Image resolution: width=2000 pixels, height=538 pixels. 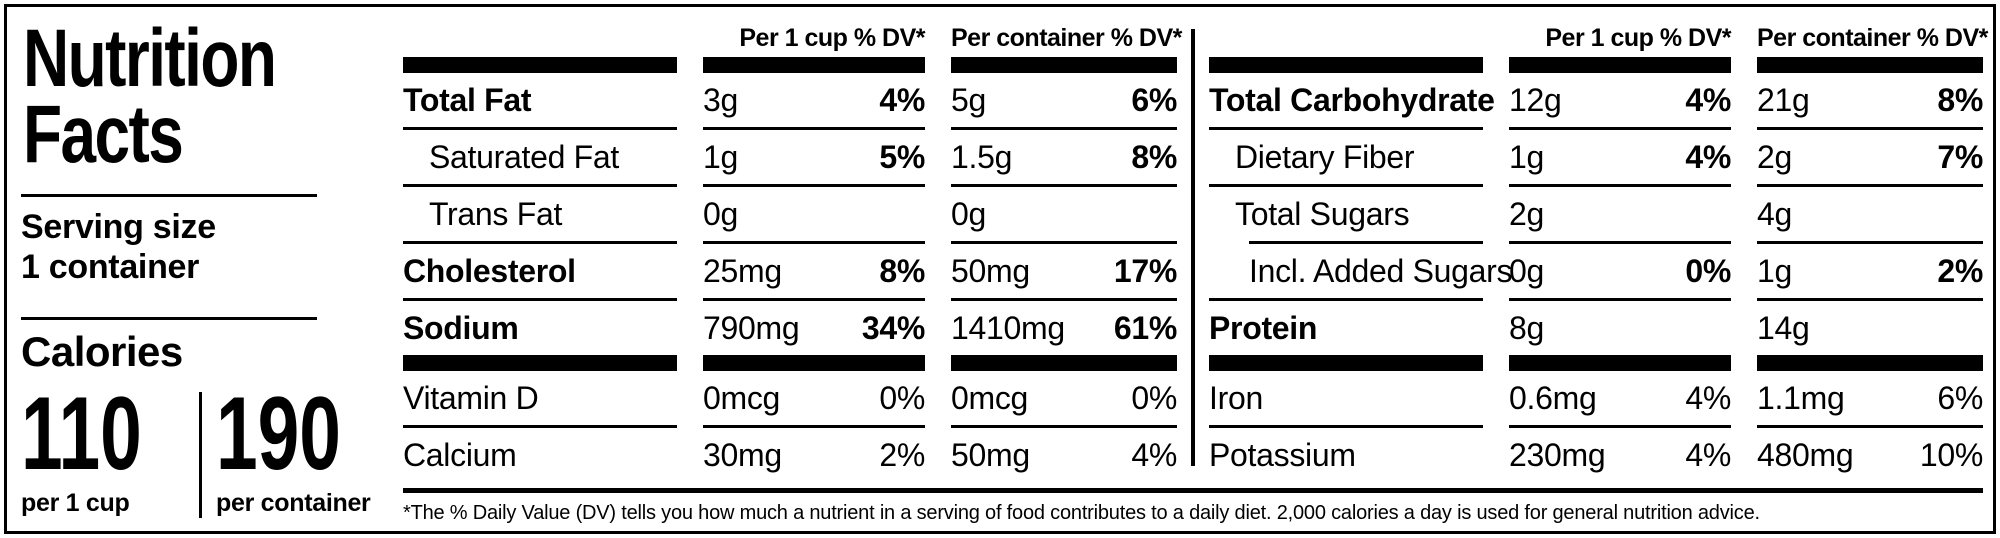 What do you see at coordinates (1008, 327) in the screenshot?
I see `per-container-amount: 1410mg` at bounding box center [1008, 327].